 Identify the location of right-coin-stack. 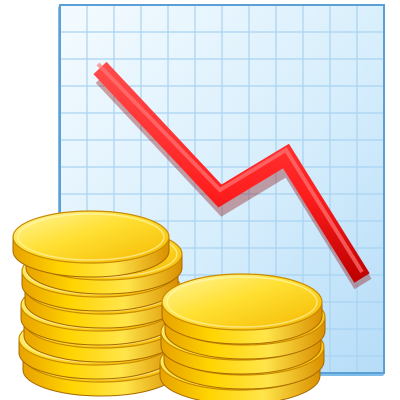
(242, 336).